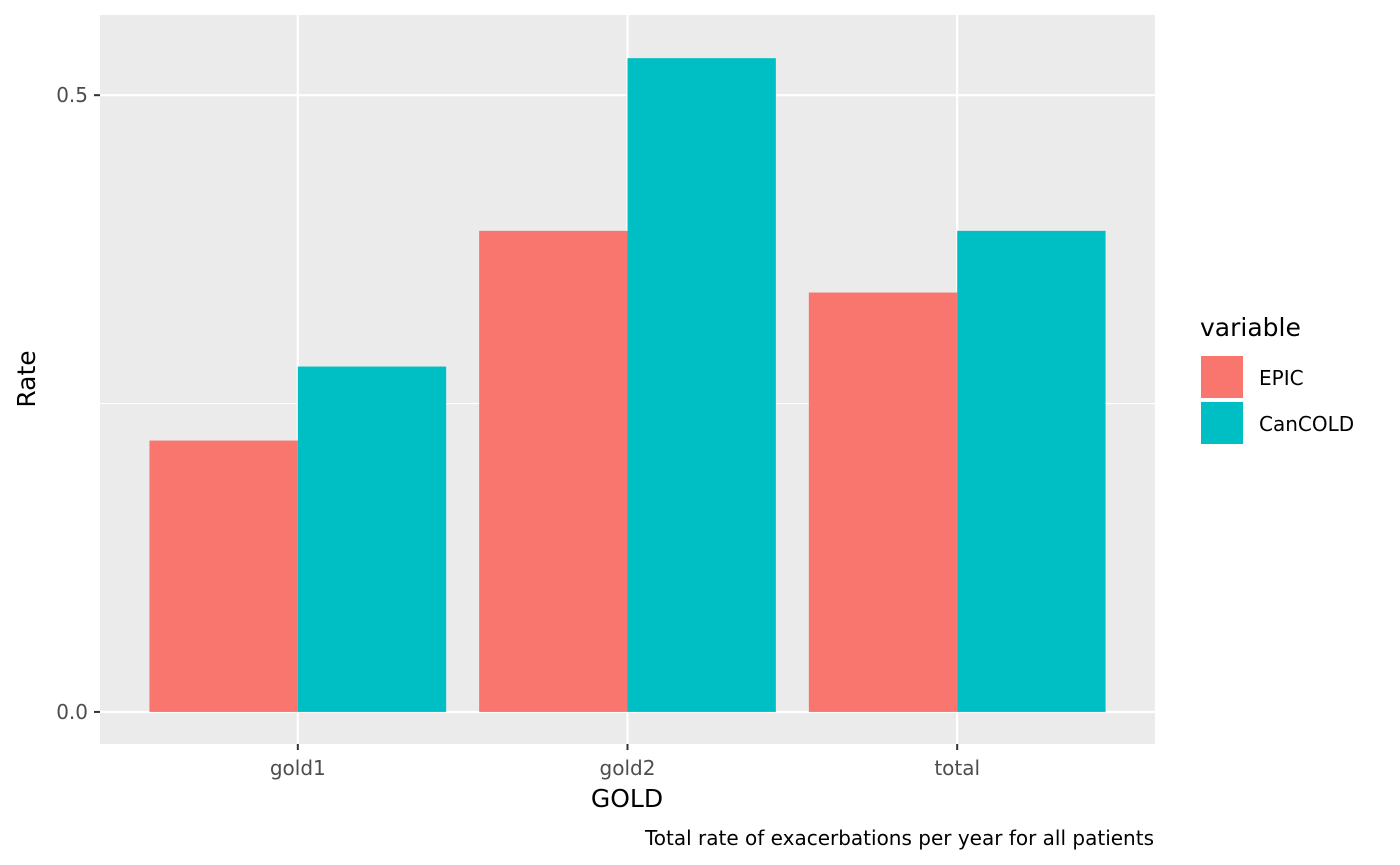 The image size is (1400, 865). I want to click on y-tick-label: 0.0, so click(72, 712).